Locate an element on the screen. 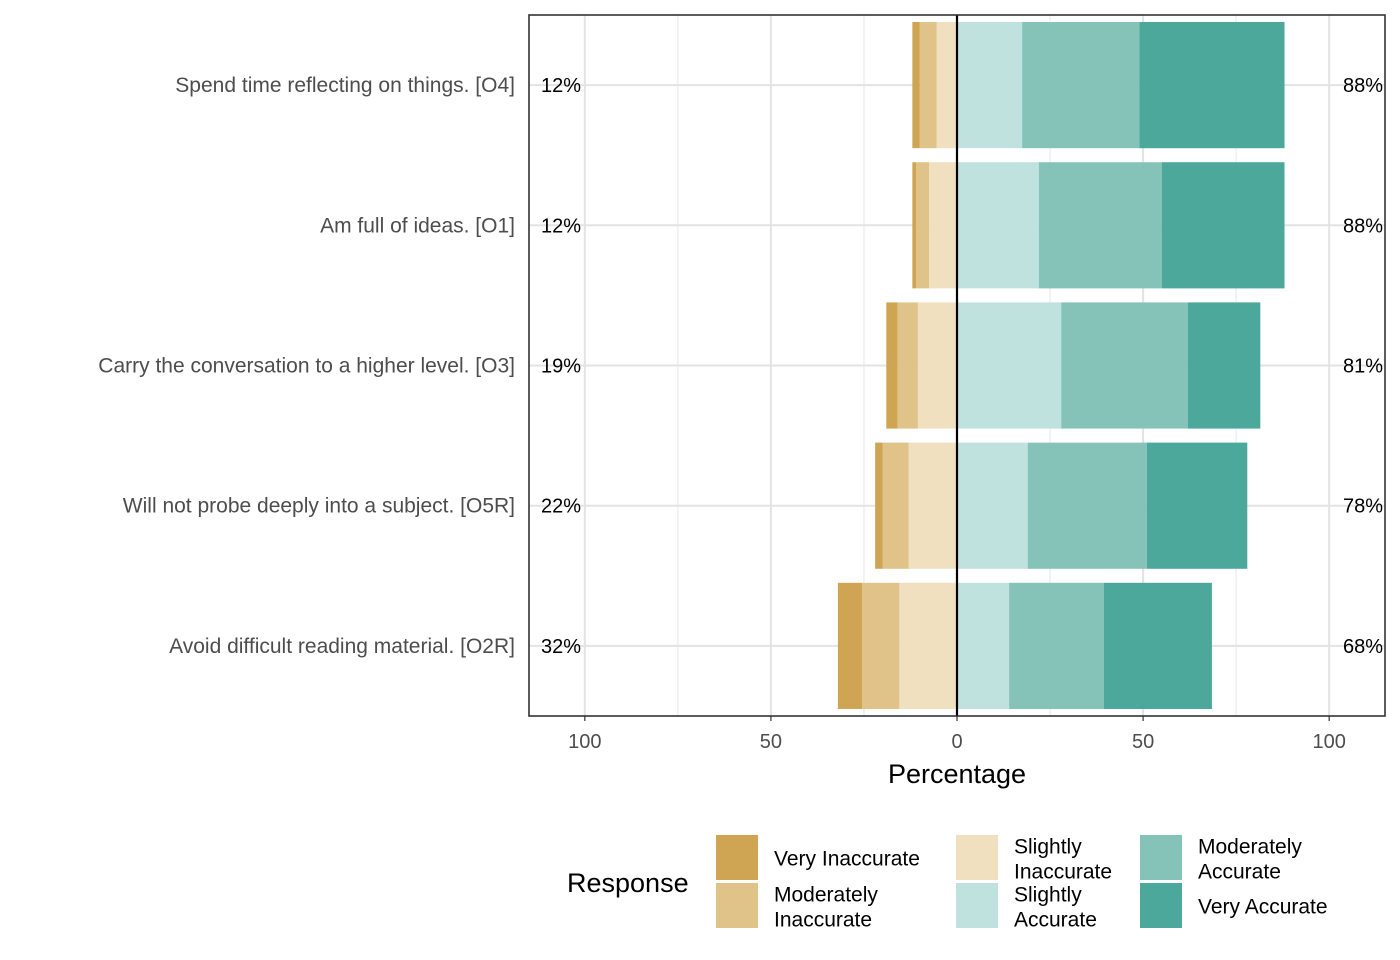 The image size is (1400, 960). category-label: Am full of ideas. [O1] is located at coordinates (417, 225).